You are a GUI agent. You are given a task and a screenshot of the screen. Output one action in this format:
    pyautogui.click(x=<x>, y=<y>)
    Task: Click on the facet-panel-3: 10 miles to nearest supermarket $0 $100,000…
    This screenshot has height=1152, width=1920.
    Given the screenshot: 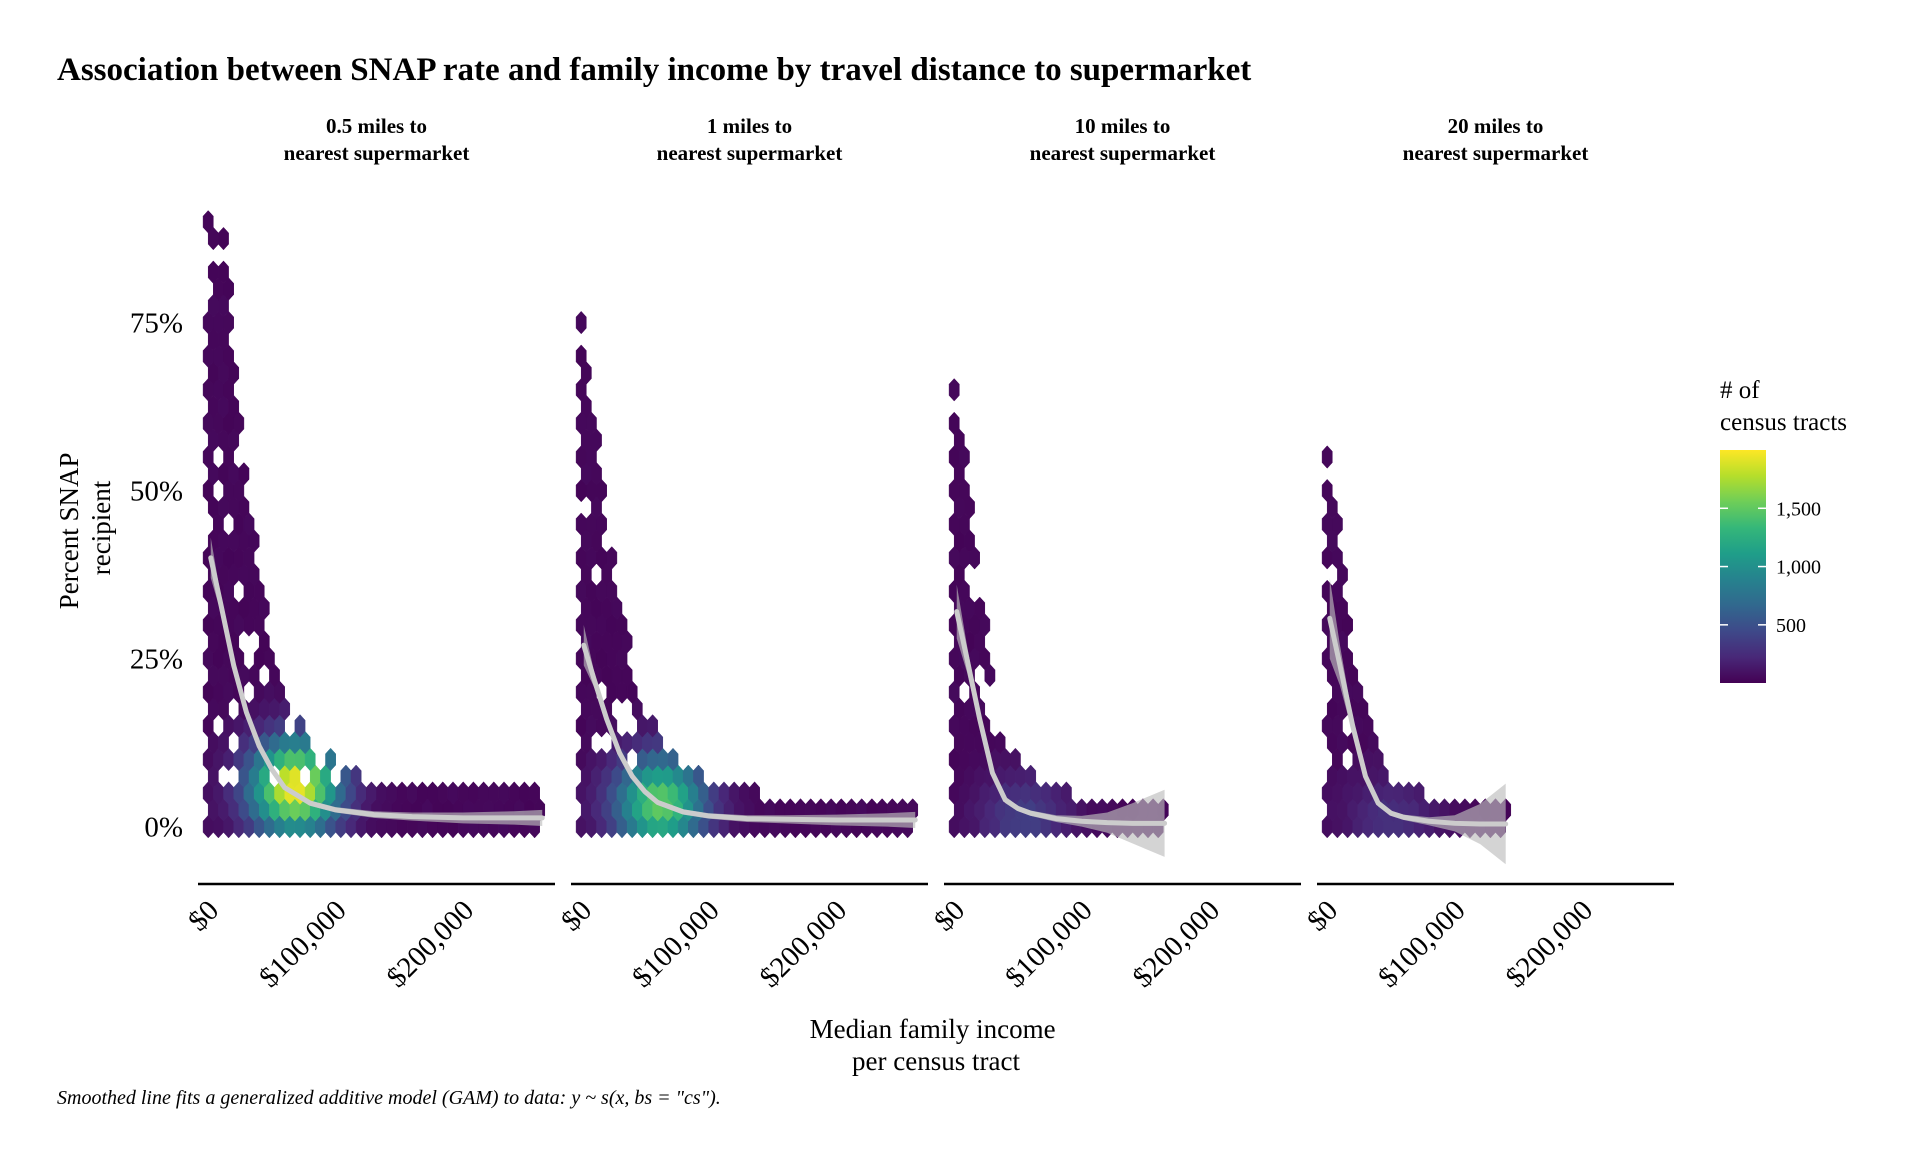 What is the action you would take?
    pyautogui.click(x=1114, y=554)
    